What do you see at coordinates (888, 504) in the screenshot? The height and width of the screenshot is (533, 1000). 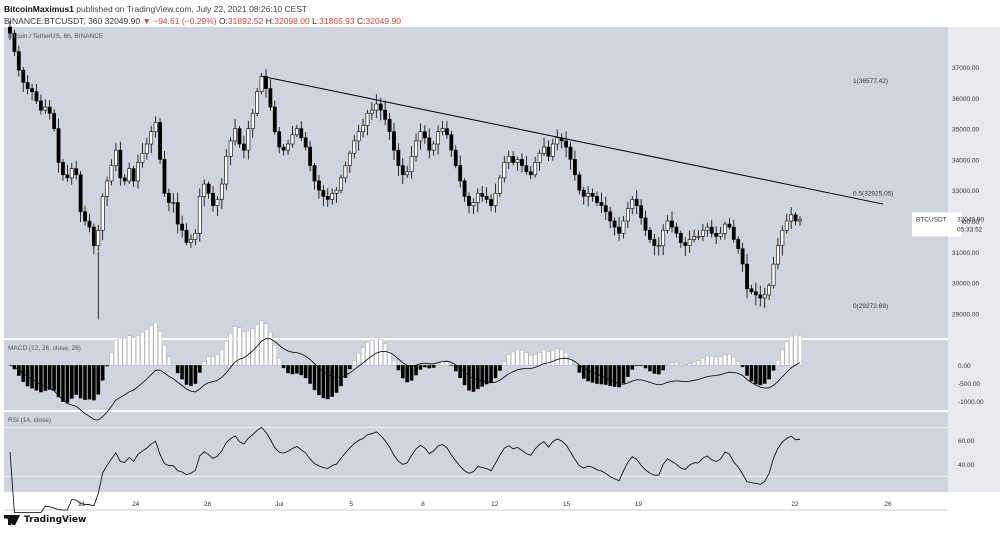 I see `time-tick-label: 26` at bounding box center [888, 504].